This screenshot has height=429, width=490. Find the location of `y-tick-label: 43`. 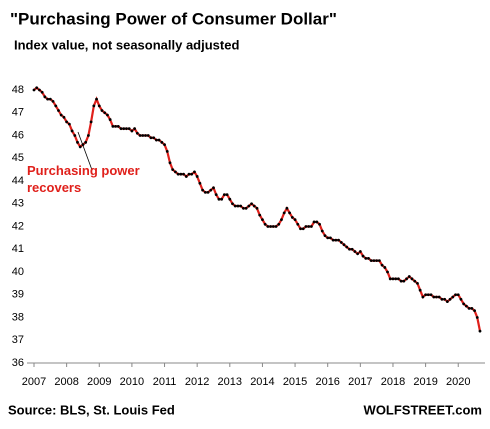

y-tick-label: 43 is located at coordinates (18, 204).